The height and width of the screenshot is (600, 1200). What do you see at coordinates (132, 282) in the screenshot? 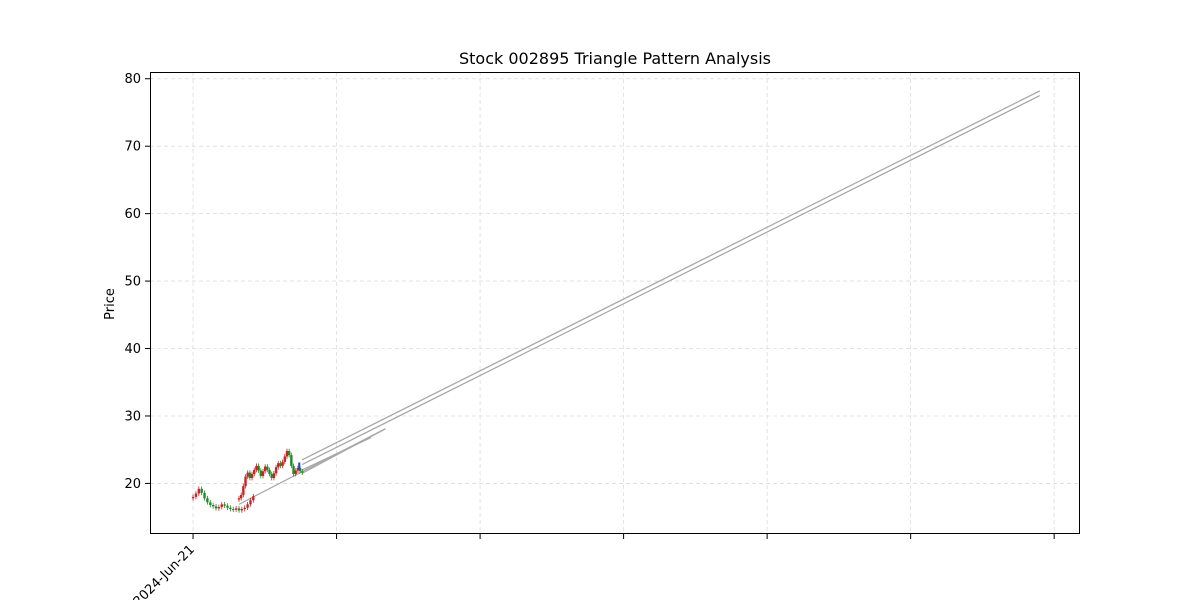
I see `y-tick-label: 50` at bounding box center [132, 282].